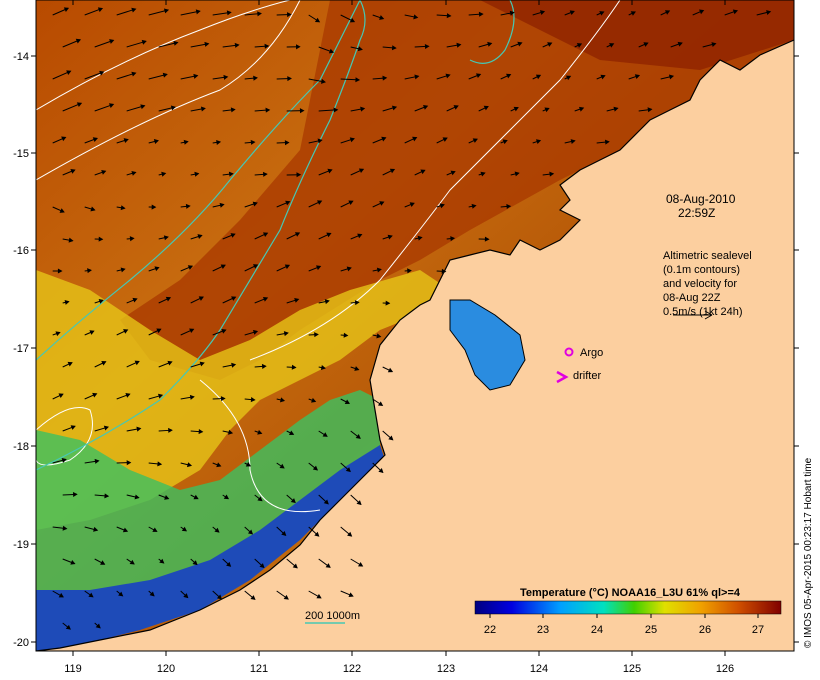 This screenshot has width=820, height=680. I want to click on lon-tick-label: 125, so click(632, 669).